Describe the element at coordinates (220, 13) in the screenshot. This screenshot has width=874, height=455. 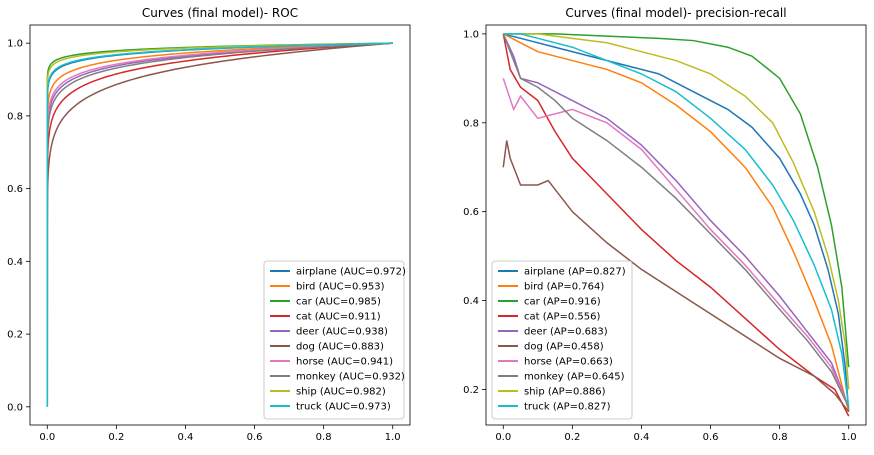
I see `chart-title: Curves (final model)- ROC` at that location.